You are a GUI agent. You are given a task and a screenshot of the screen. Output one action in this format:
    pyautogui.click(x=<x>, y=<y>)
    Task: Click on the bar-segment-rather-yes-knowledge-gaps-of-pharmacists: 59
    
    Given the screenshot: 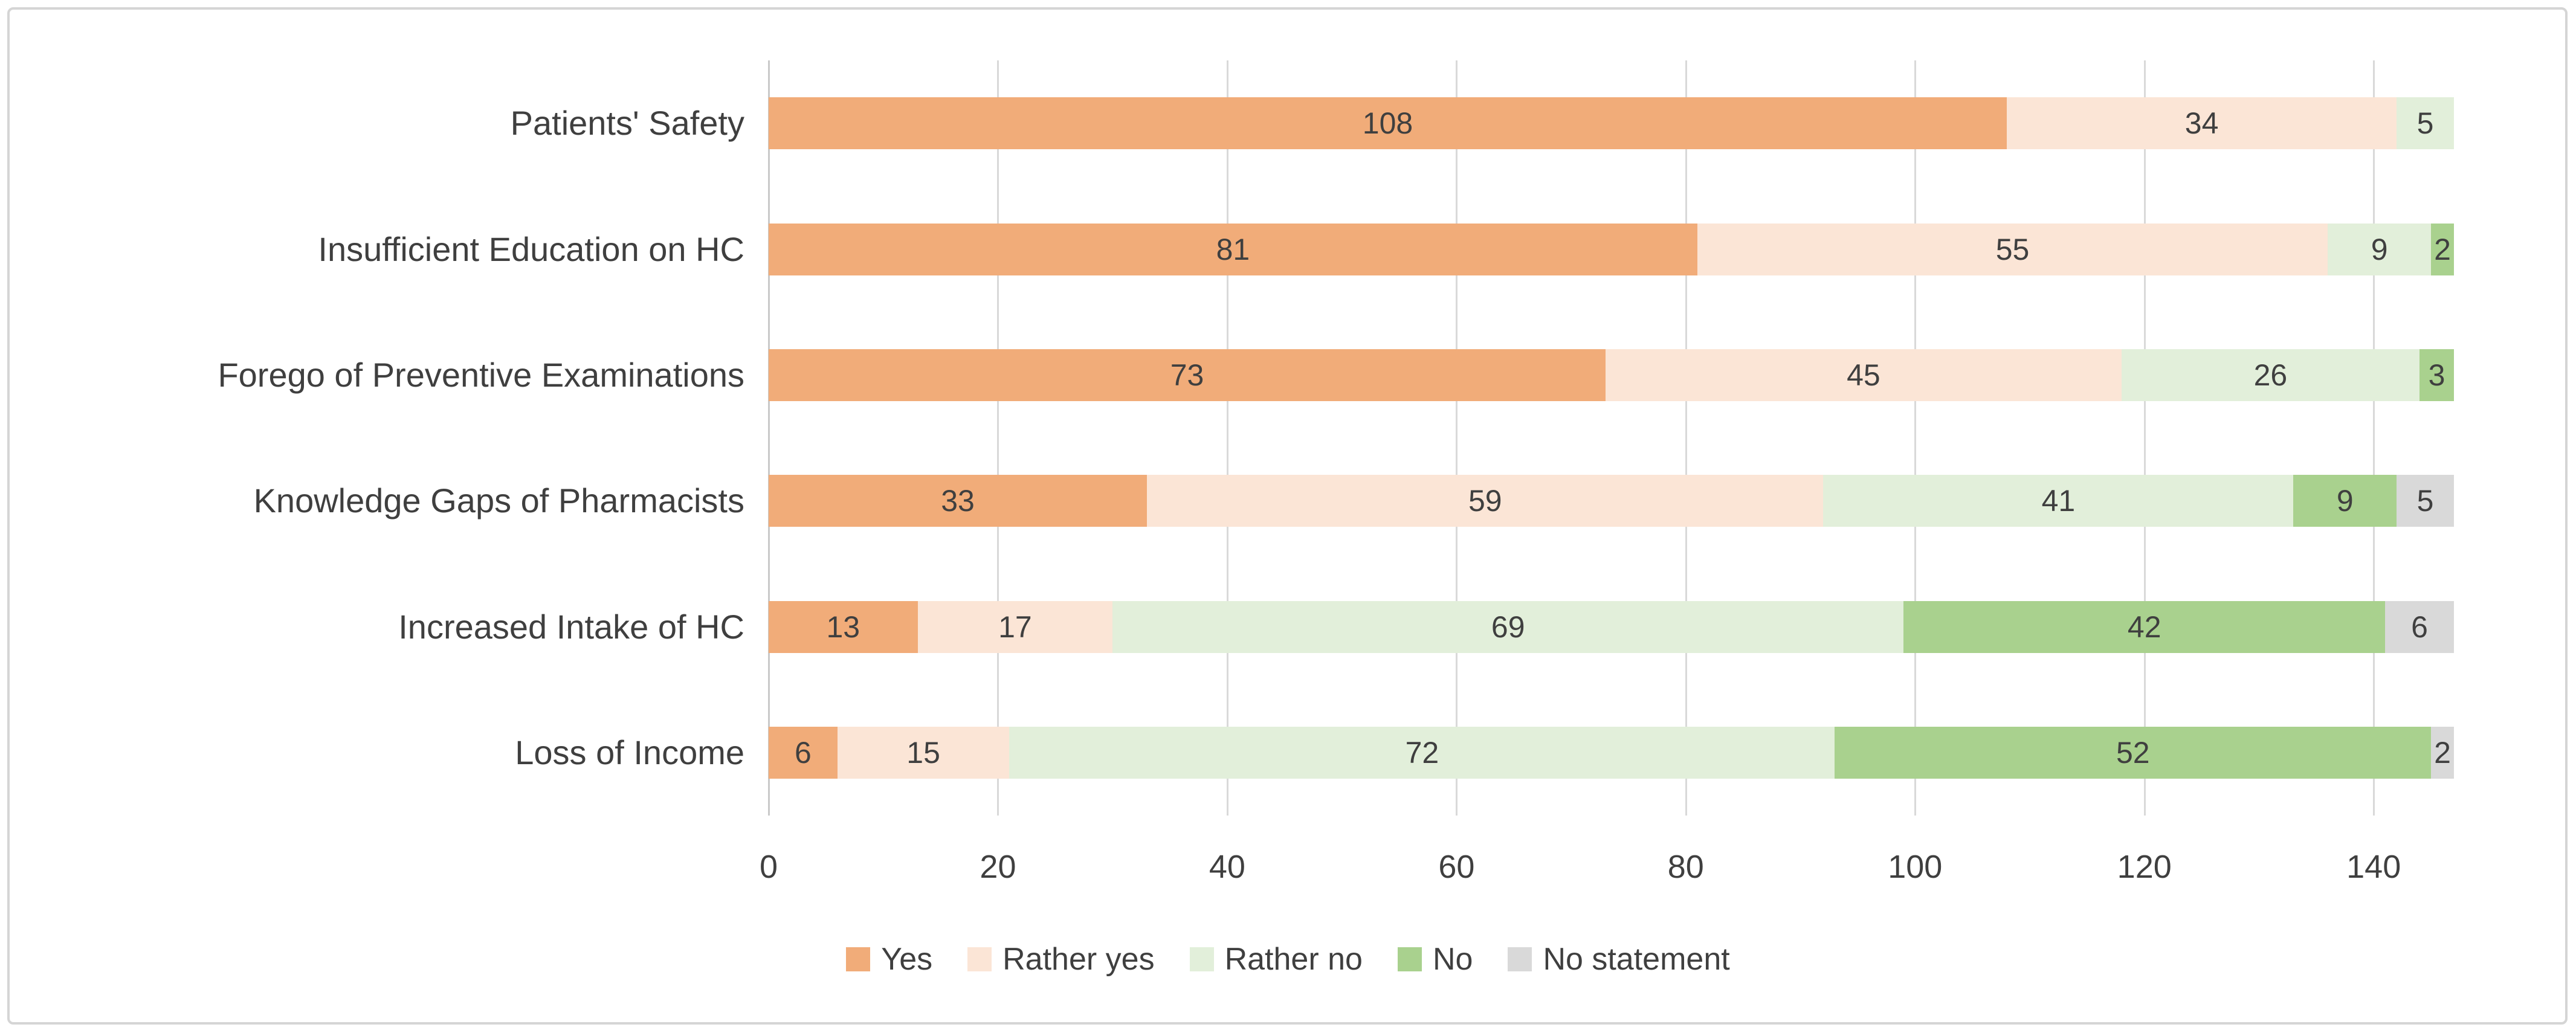 What is the action you would take?
    pyautogui.click(x=1486, y=501)
    